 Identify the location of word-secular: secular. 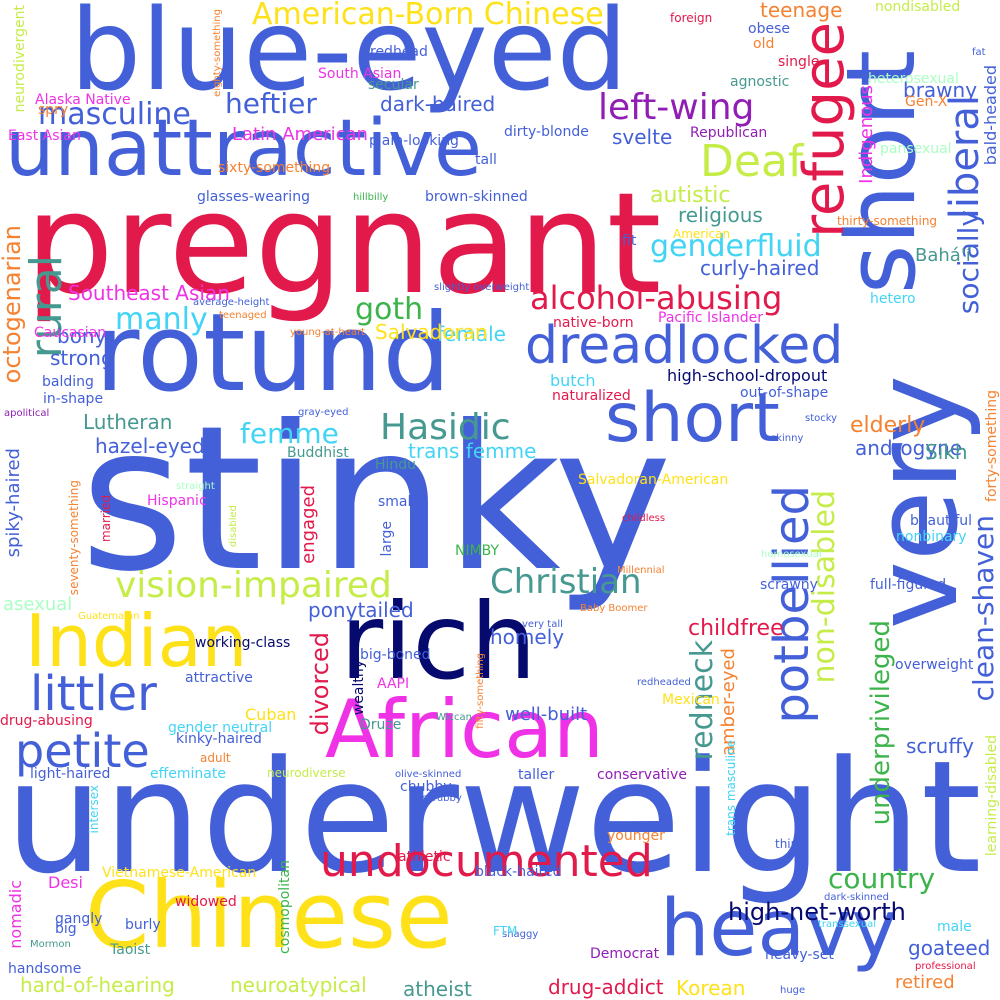
(393, 85).